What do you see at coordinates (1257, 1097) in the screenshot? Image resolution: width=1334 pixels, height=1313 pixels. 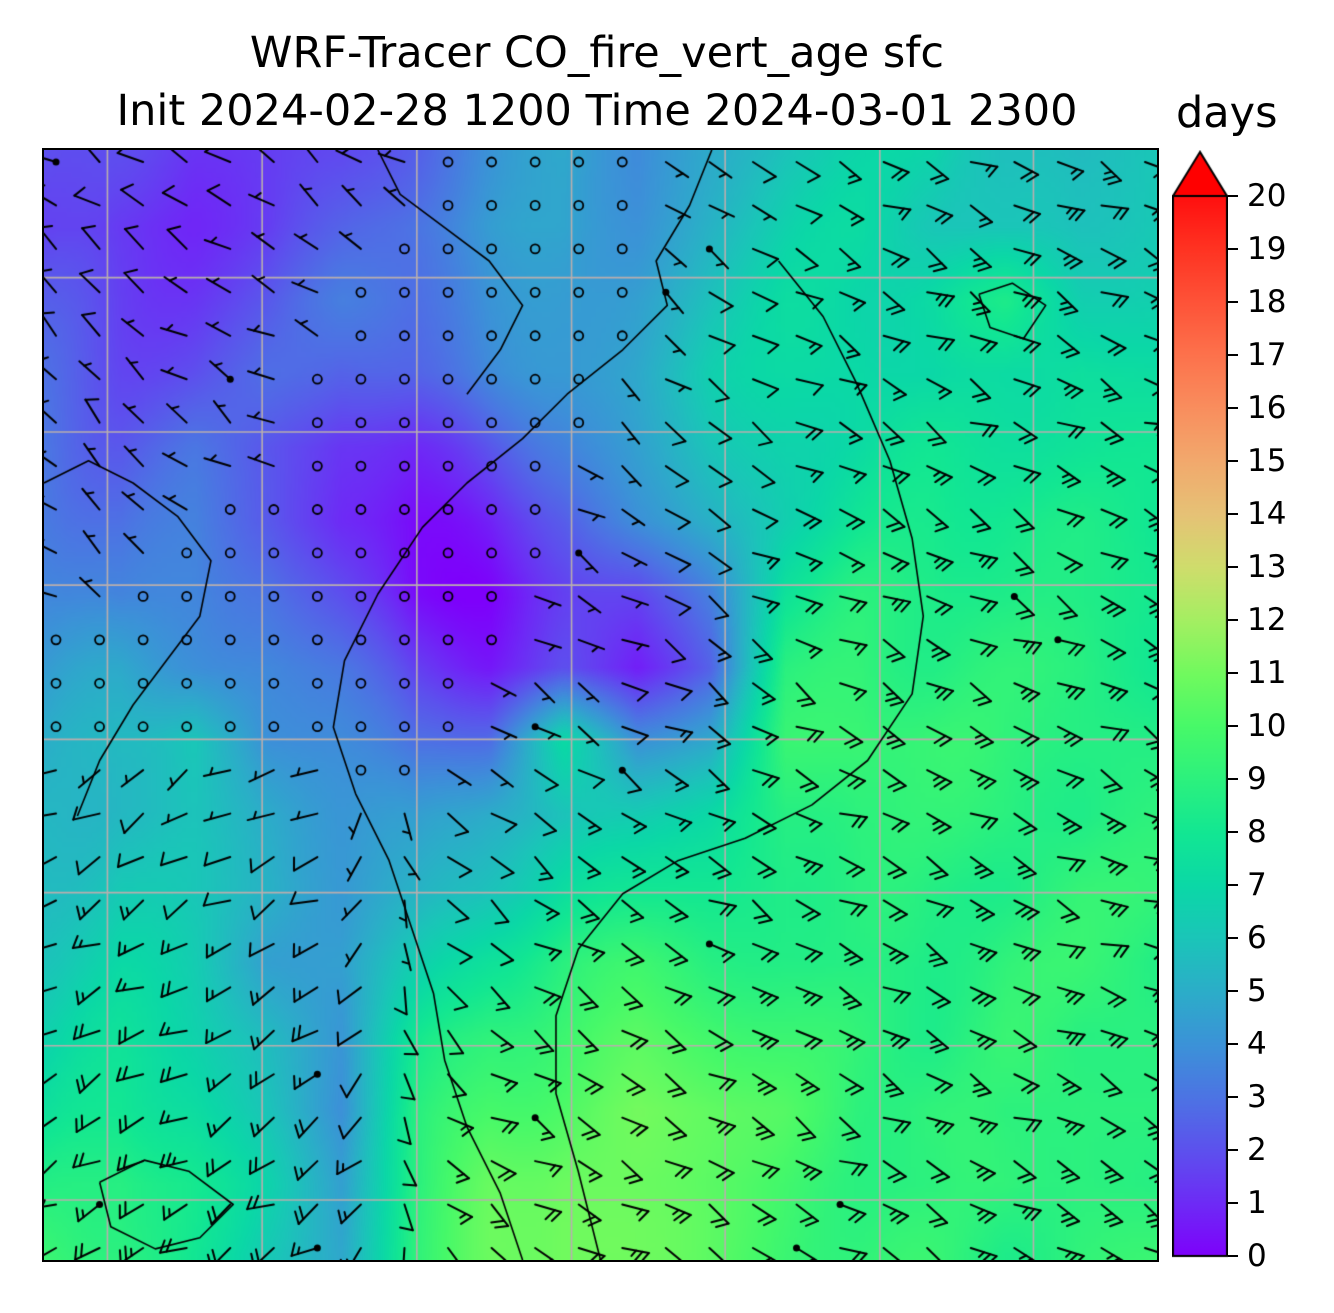 I see `colorbar-tick-label: 3` at bounding box center [1257, 1097].